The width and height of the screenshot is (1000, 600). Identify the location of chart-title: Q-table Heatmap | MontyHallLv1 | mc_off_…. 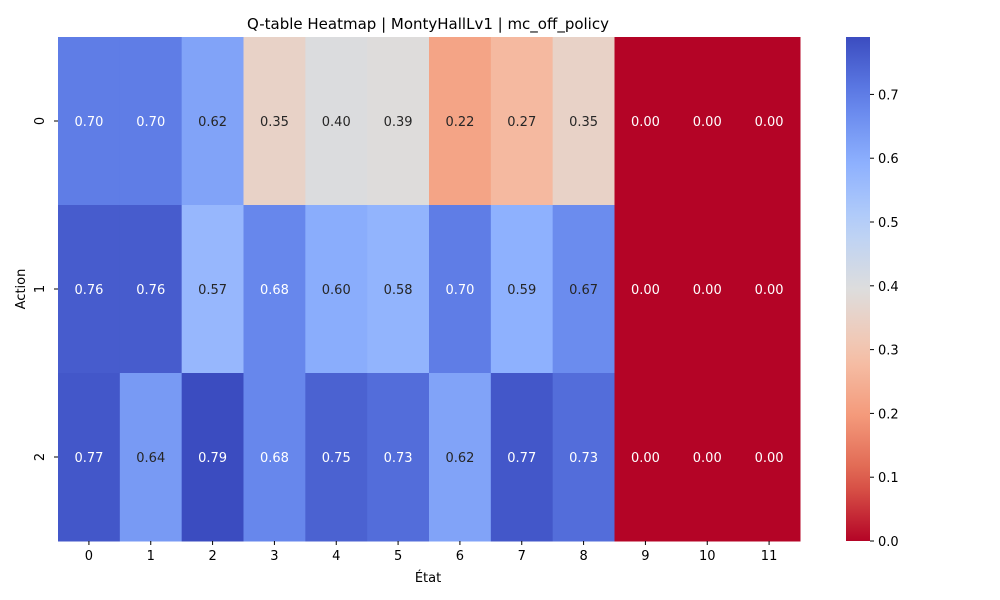
(428, 24).